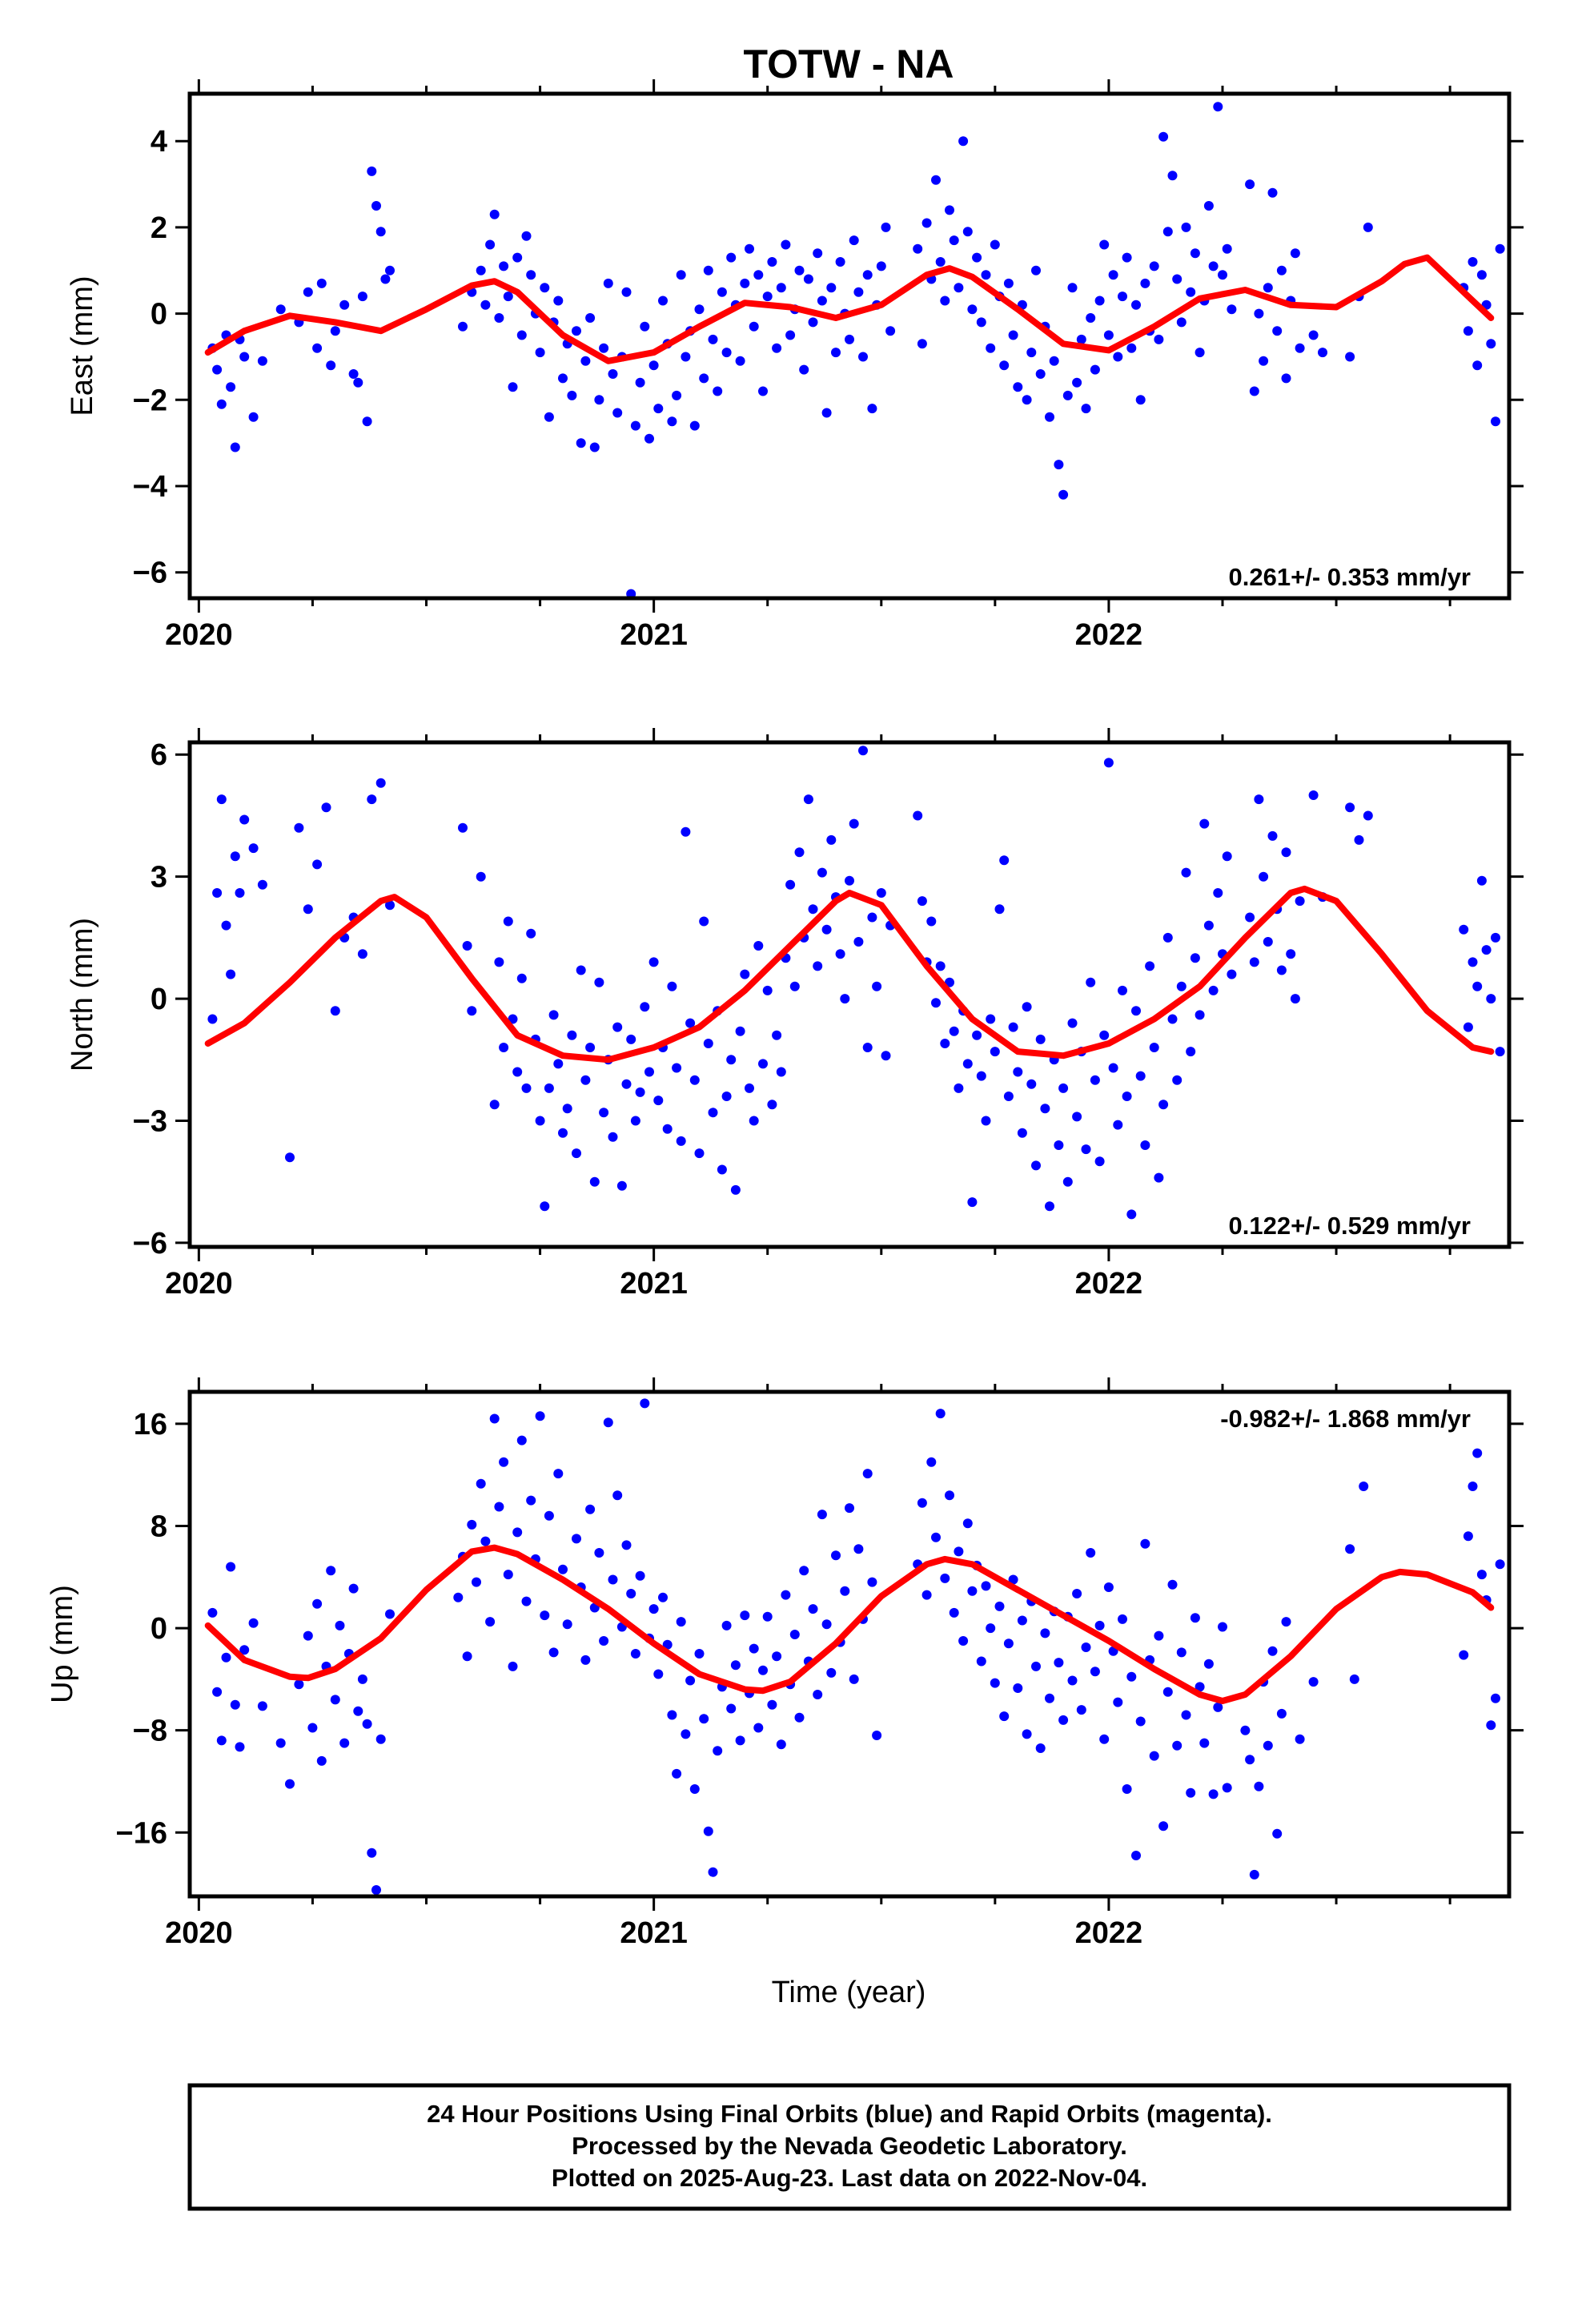 The height and width of the screenshot is (2324, 1582). What do you see at coordinates (159, 755) in the screenshot?
I see `y-tick-label: 6` at bounding box center [159, 755].